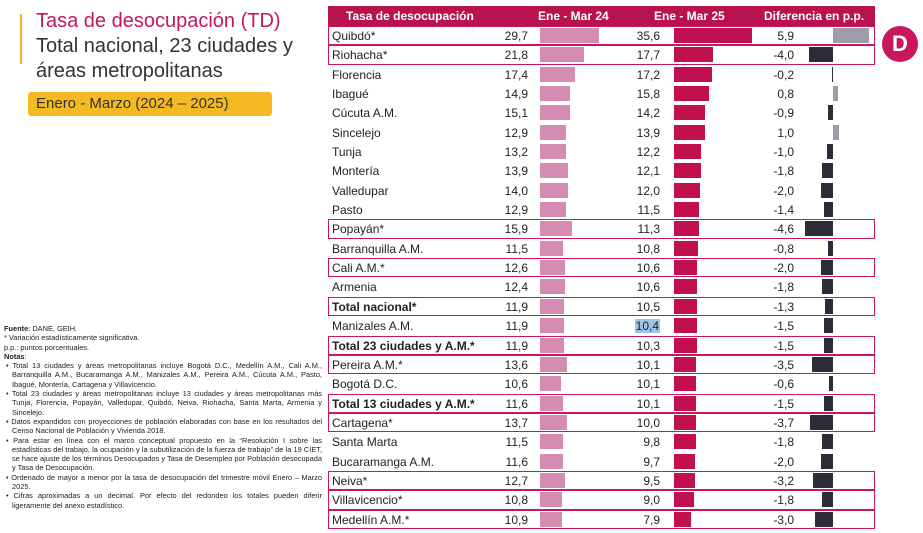  Describe the element at coordinates (648, 210) in the screenshot. I see `value-2025: 11,5` at that location.